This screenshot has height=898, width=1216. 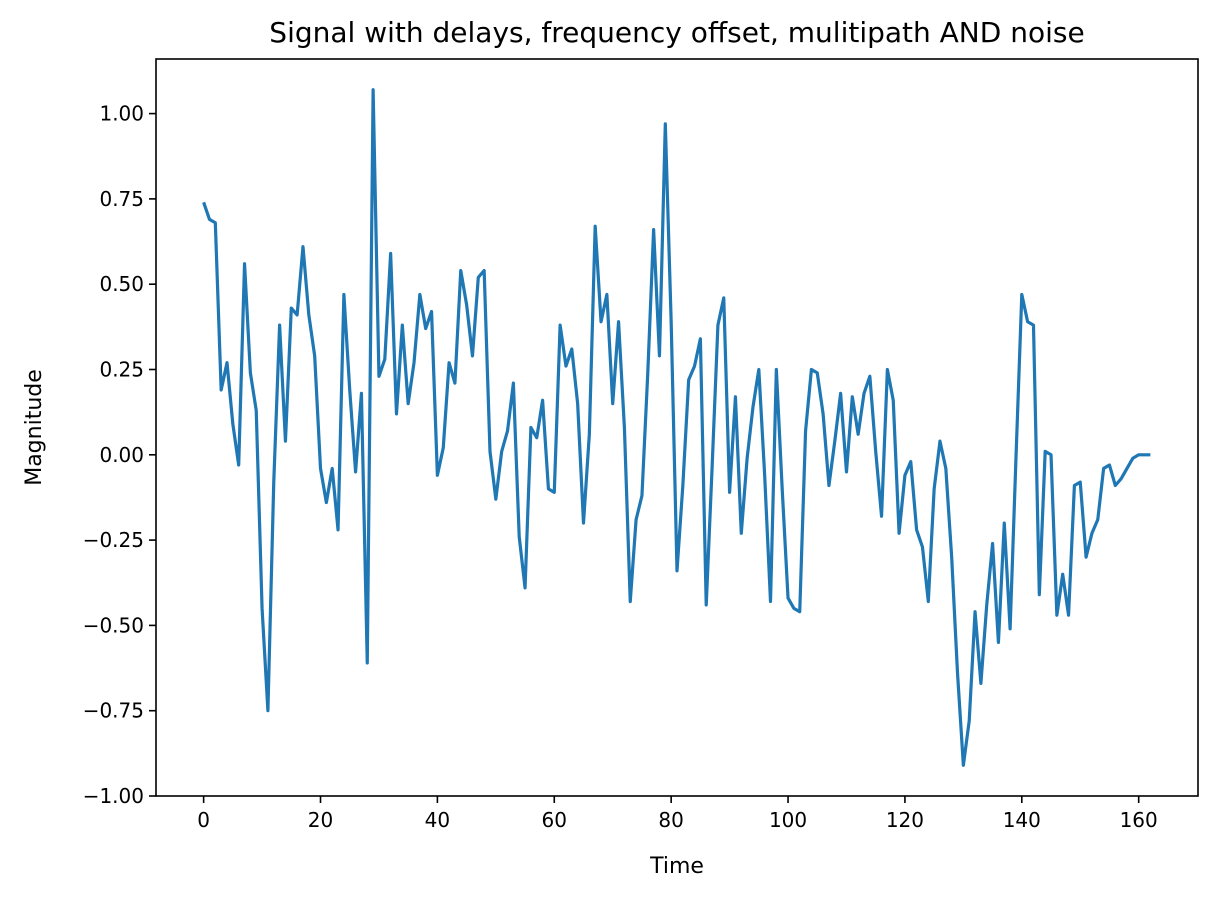 What do you see at coordinates (905, 820) in the screenshot?
I see `x-tick-label: 120` at bounding box center [905, 820].